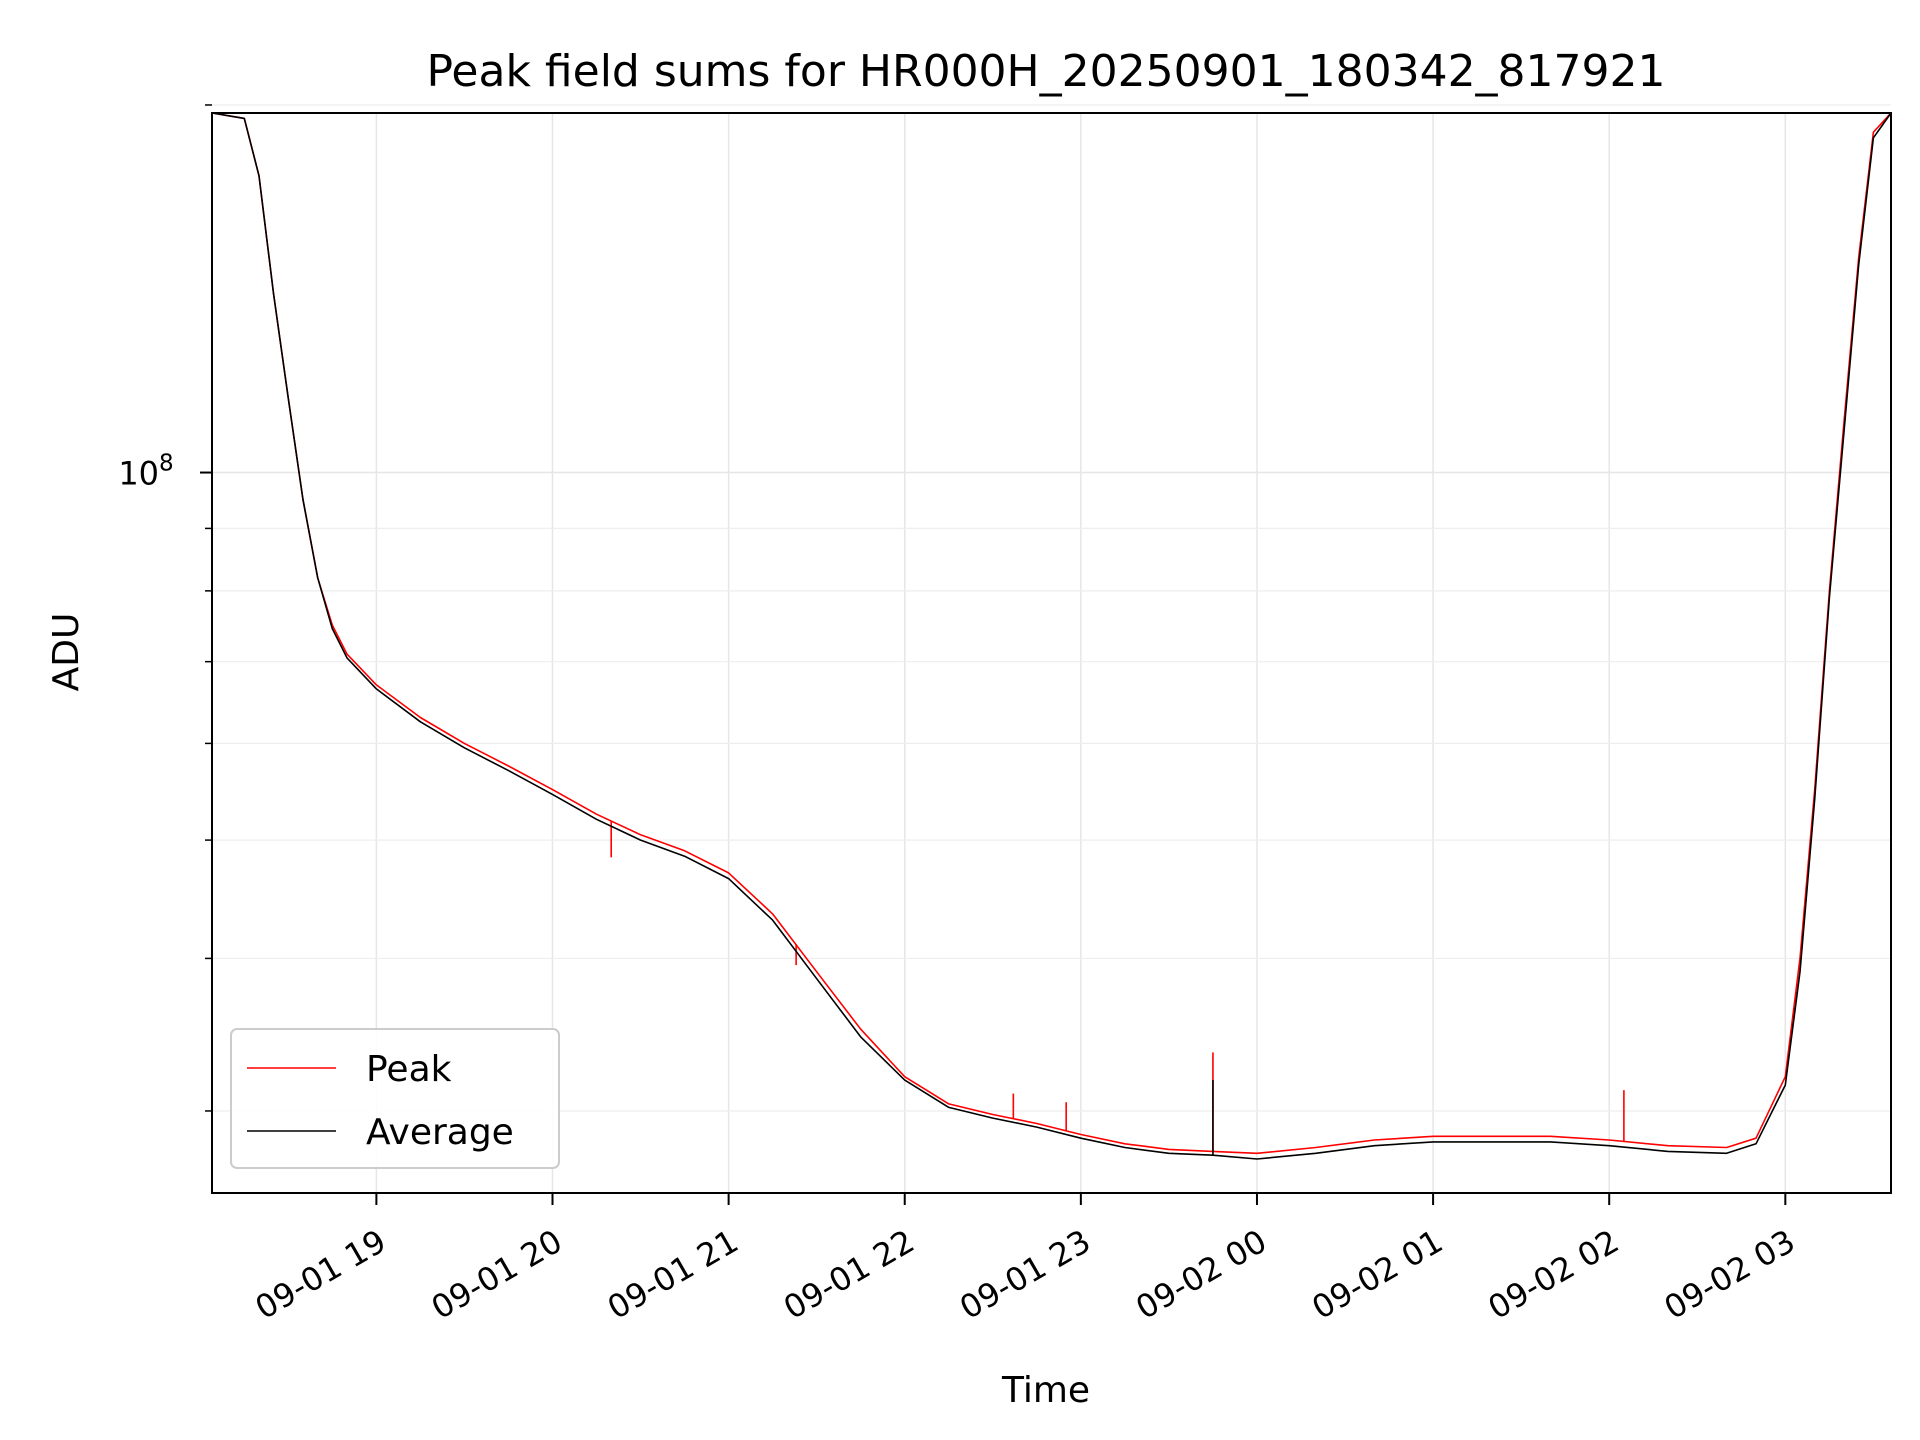 The image size is (1920, 1440). Describe the element at coordinates (165, 608) in the screenshot. I see `y-axis: 108` at that location.